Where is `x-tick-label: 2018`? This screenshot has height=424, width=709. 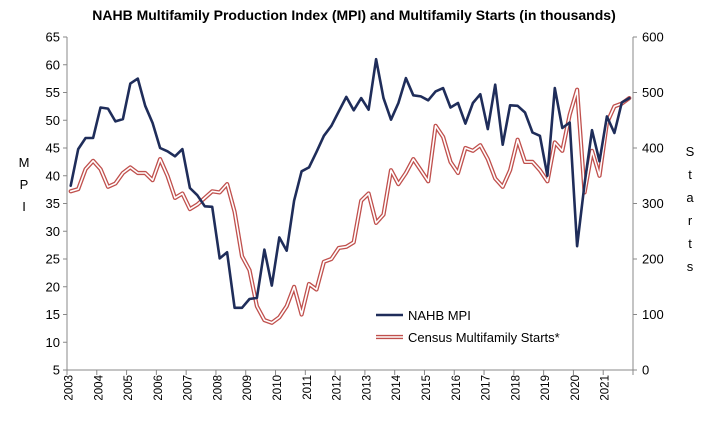
x-tick-label: 2018 is located at coordinates (516, 388).